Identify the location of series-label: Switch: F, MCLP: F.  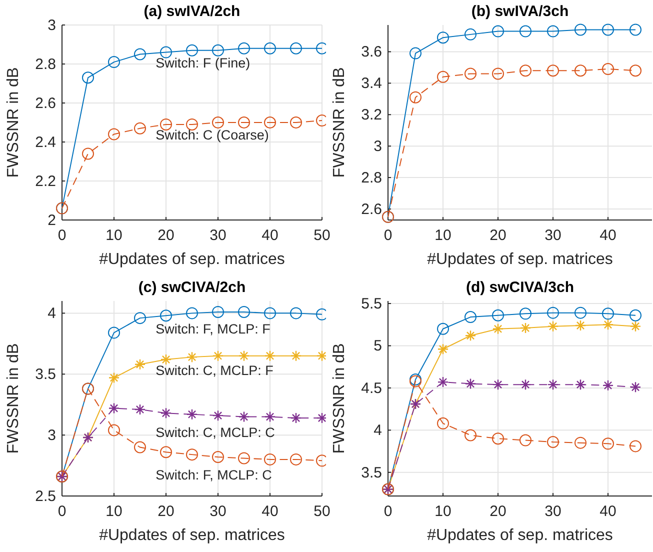
(213, 328).